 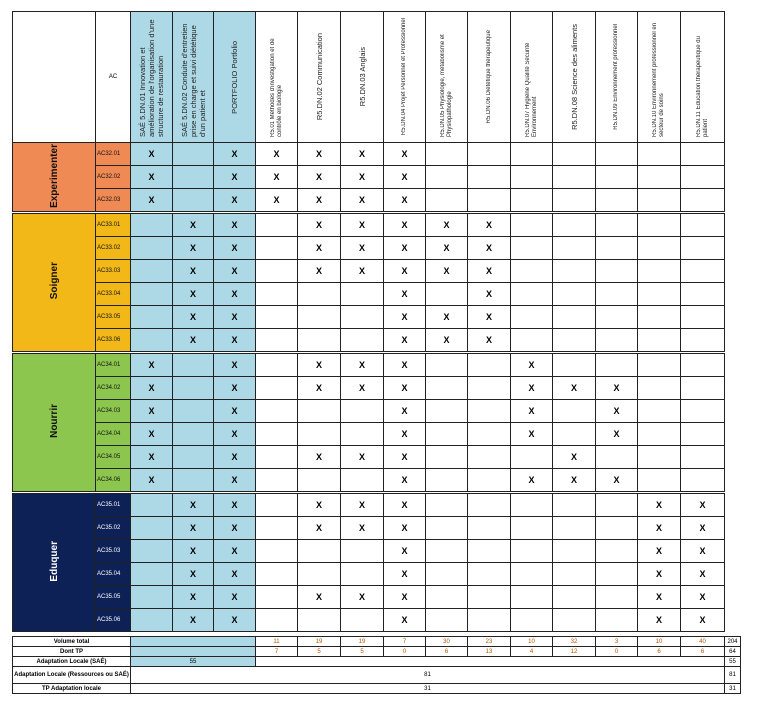 What do you see at coordinates (71, 651) in the screenshot?
I see `dont-tp-label: Dont TP` at bounding box center [71, 651].